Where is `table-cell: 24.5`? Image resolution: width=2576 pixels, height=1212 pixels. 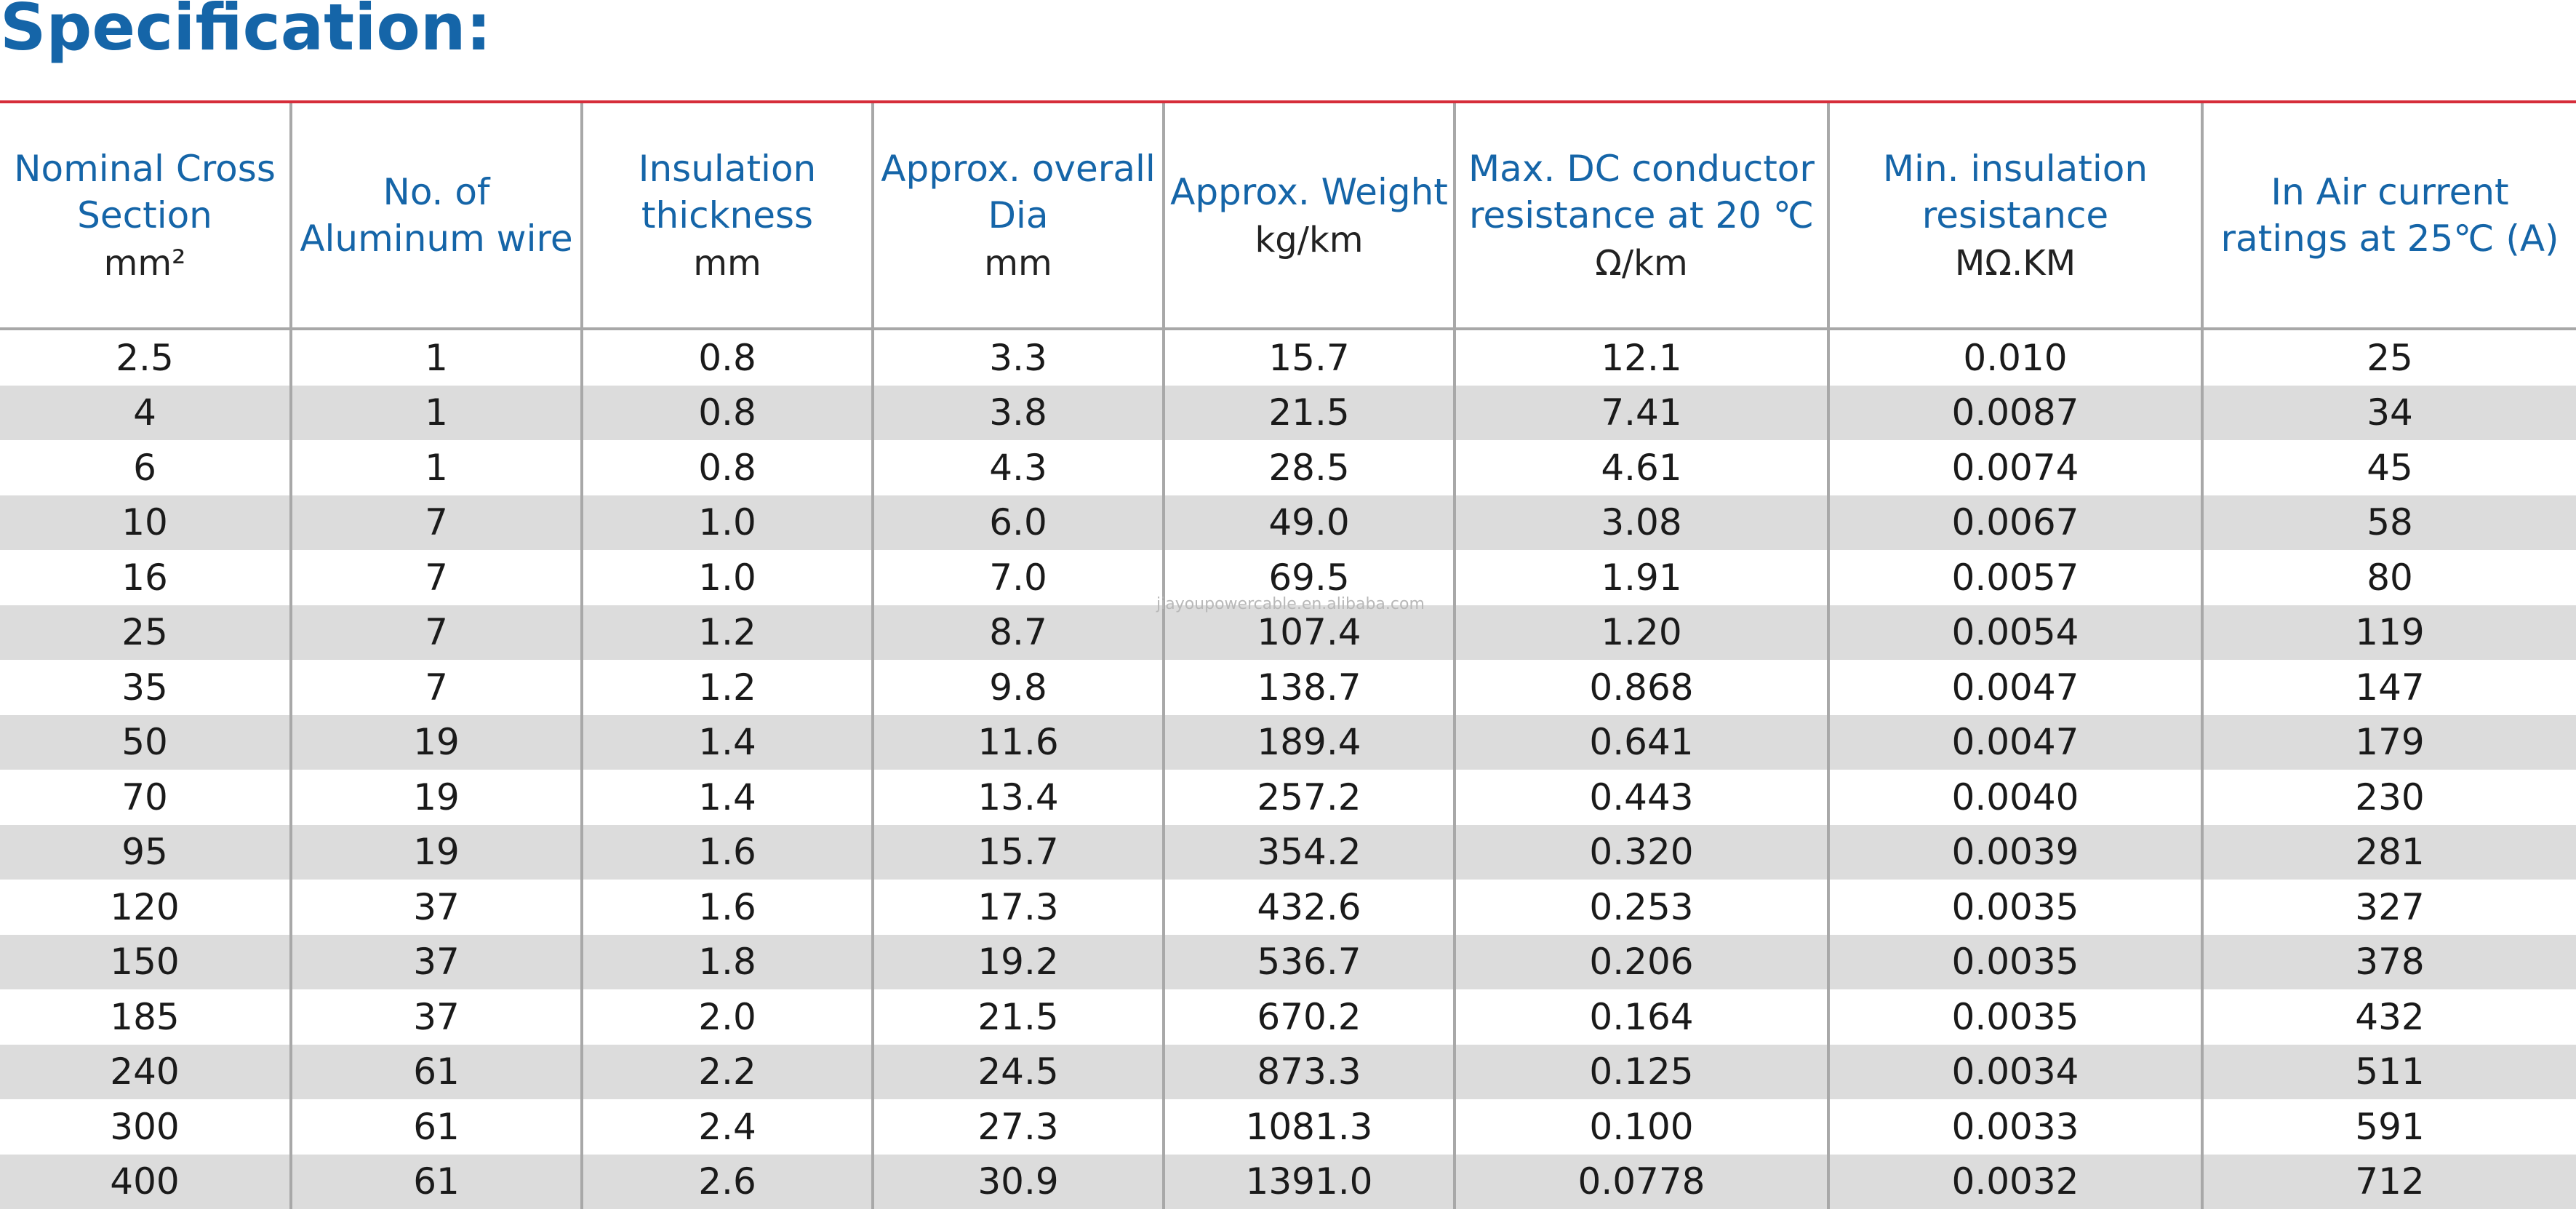 table-cell: 24.5 is located at coordinates (1019, 1071).